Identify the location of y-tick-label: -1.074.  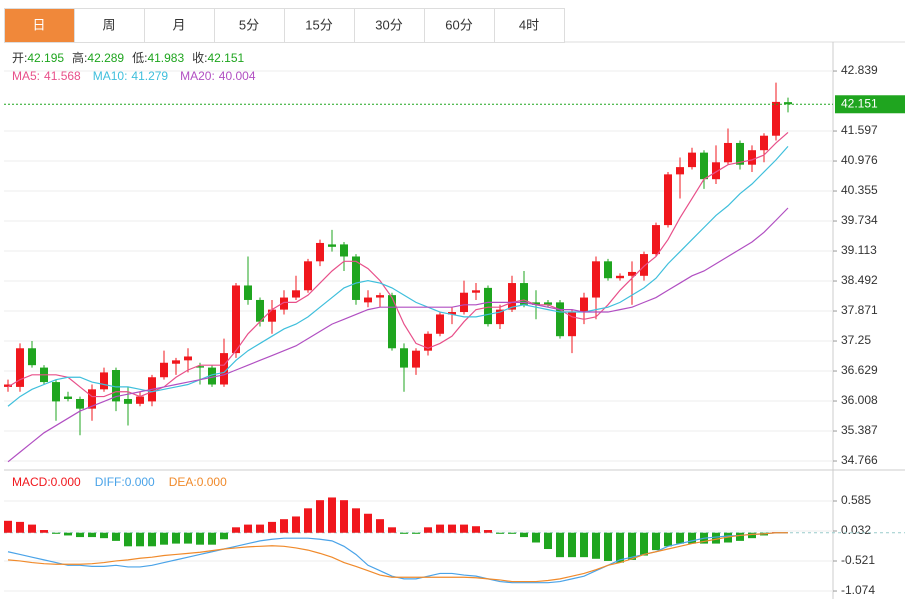
(858, 590).